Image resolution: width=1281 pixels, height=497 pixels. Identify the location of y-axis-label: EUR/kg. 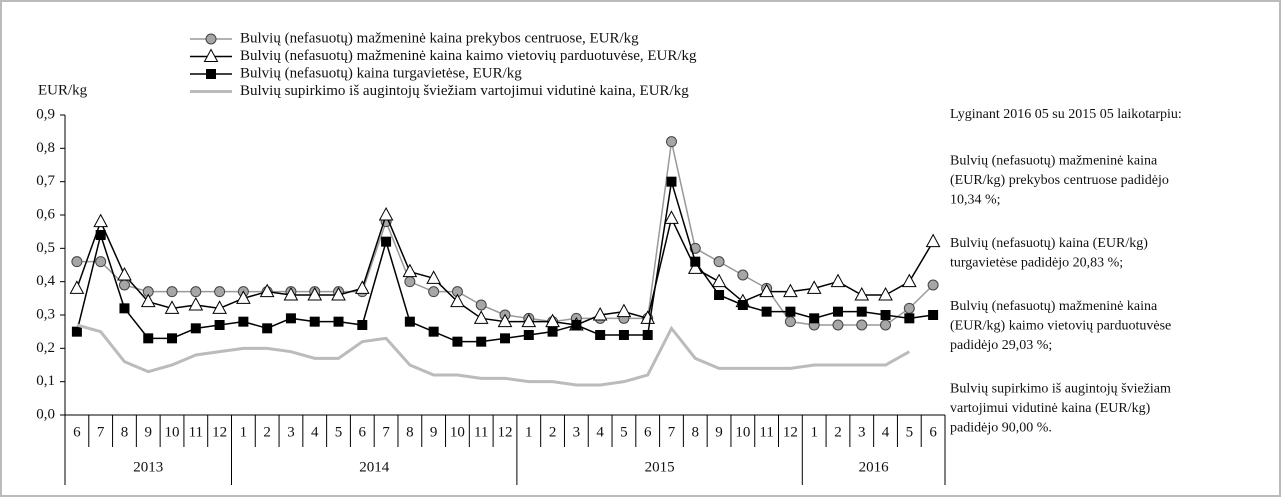
(63, 90).